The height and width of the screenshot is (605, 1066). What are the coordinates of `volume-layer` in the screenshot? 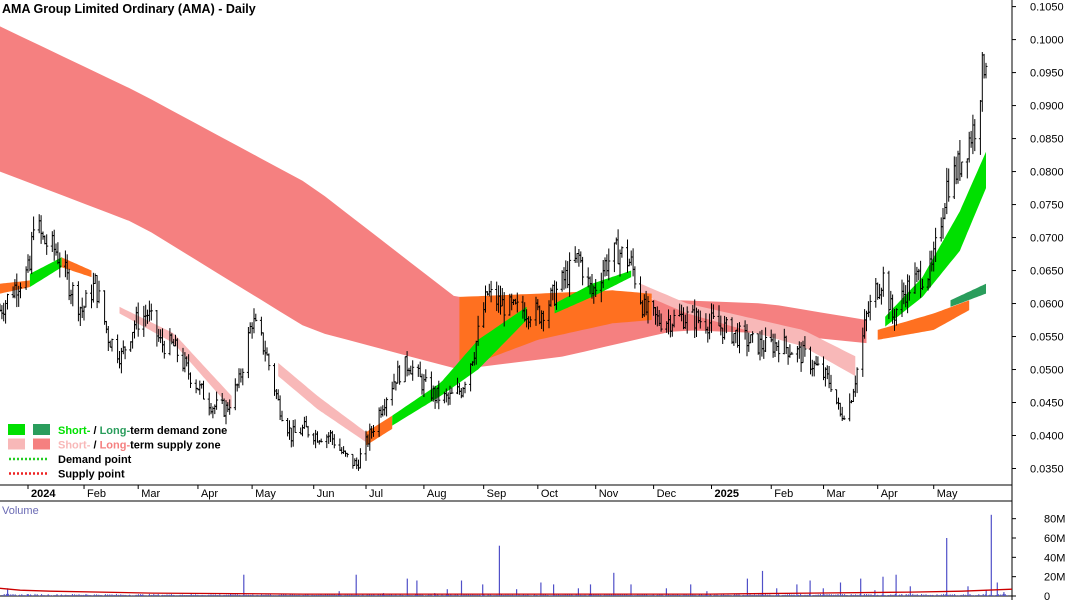 It's located at (506, 555).